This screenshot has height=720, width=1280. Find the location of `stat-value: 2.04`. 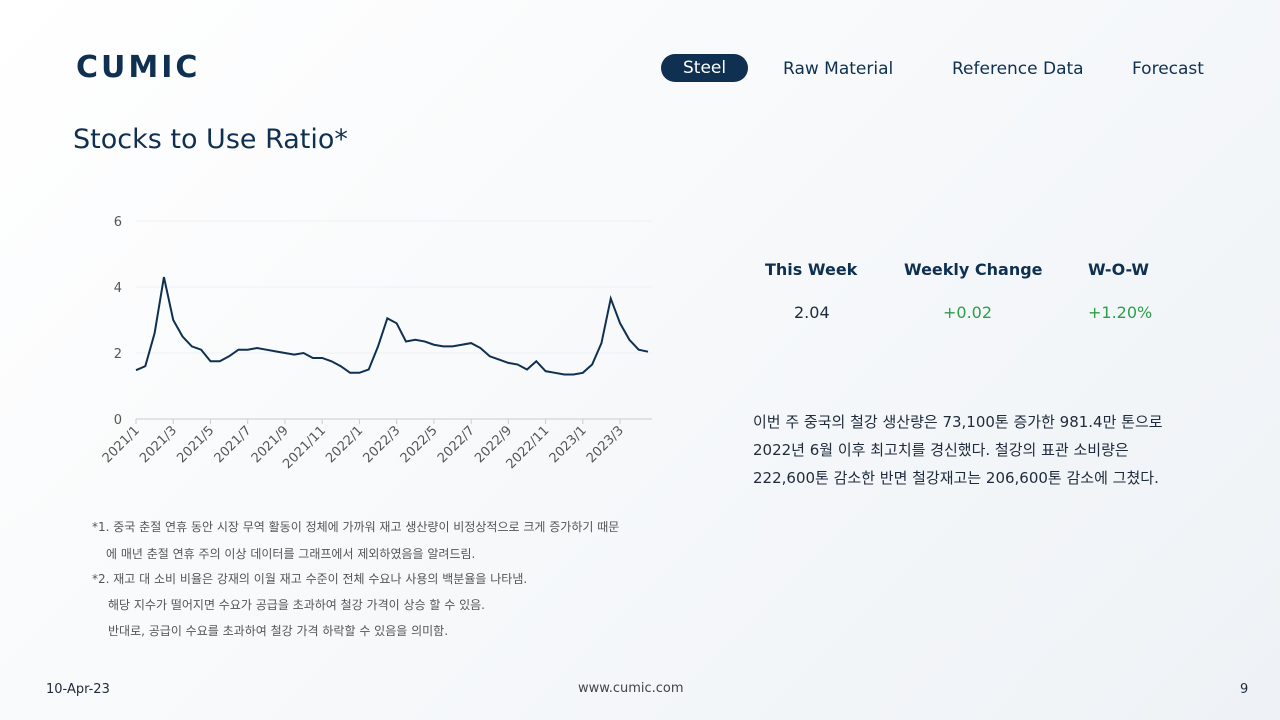

stat-value: 2.04 is located at coordinates (812, 312).